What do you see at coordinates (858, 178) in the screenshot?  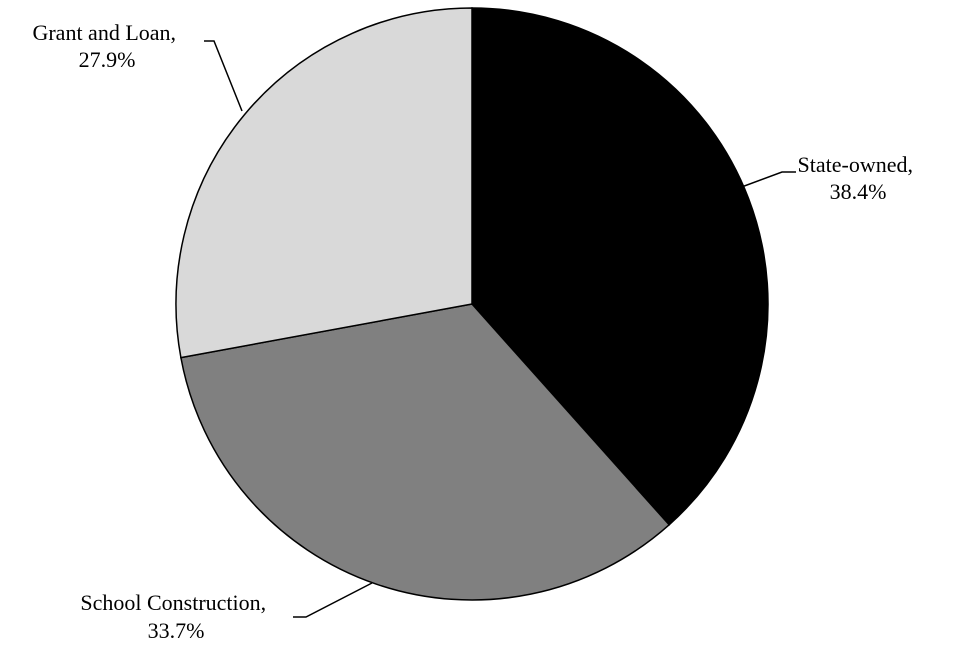 I see `slice-label-state-owned: State-owned, 38.4%` at bounding box center [858, 178].